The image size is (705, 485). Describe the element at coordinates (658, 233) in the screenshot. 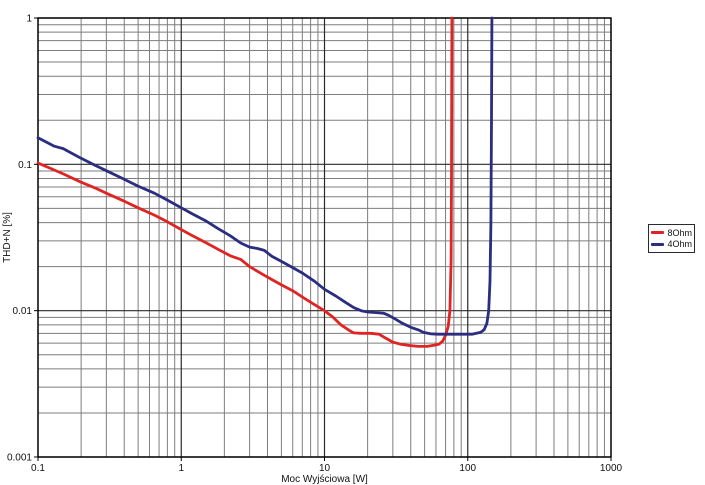

I see `legend-swatch-8ohm` at that location.